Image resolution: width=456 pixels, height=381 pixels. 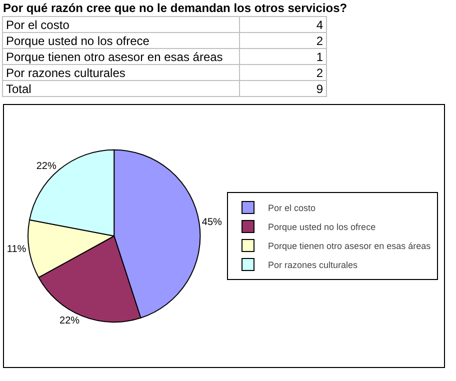 What do you see at coordinates (16, 250) in the screenshot?
I see `data-label: 11%` at bounding box center [16, 250].